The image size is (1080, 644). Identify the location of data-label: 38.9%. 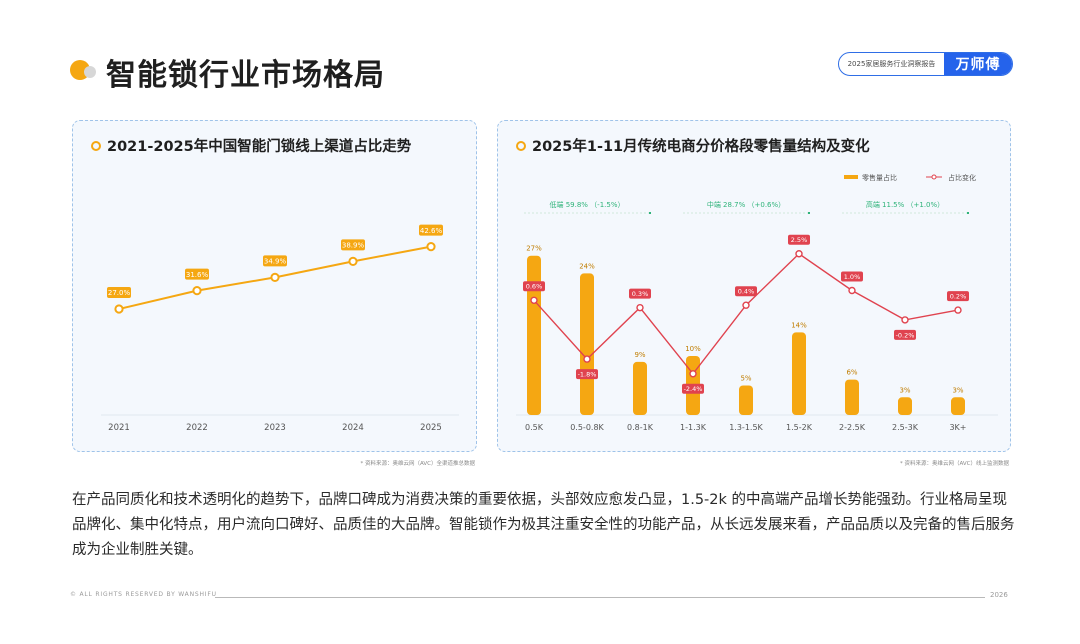
(353, 246).